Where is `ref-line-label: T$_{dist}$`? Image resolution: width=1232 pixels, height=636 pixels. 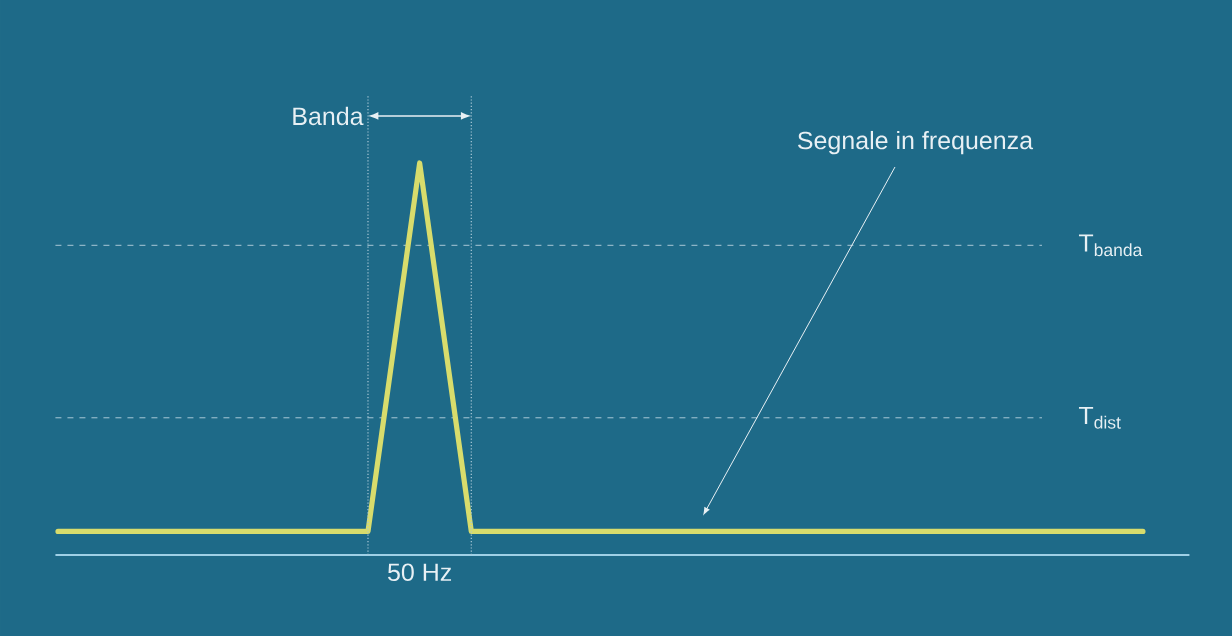
ref-line-label: T$_{dist}$ is located at coordinates (1099, 417).